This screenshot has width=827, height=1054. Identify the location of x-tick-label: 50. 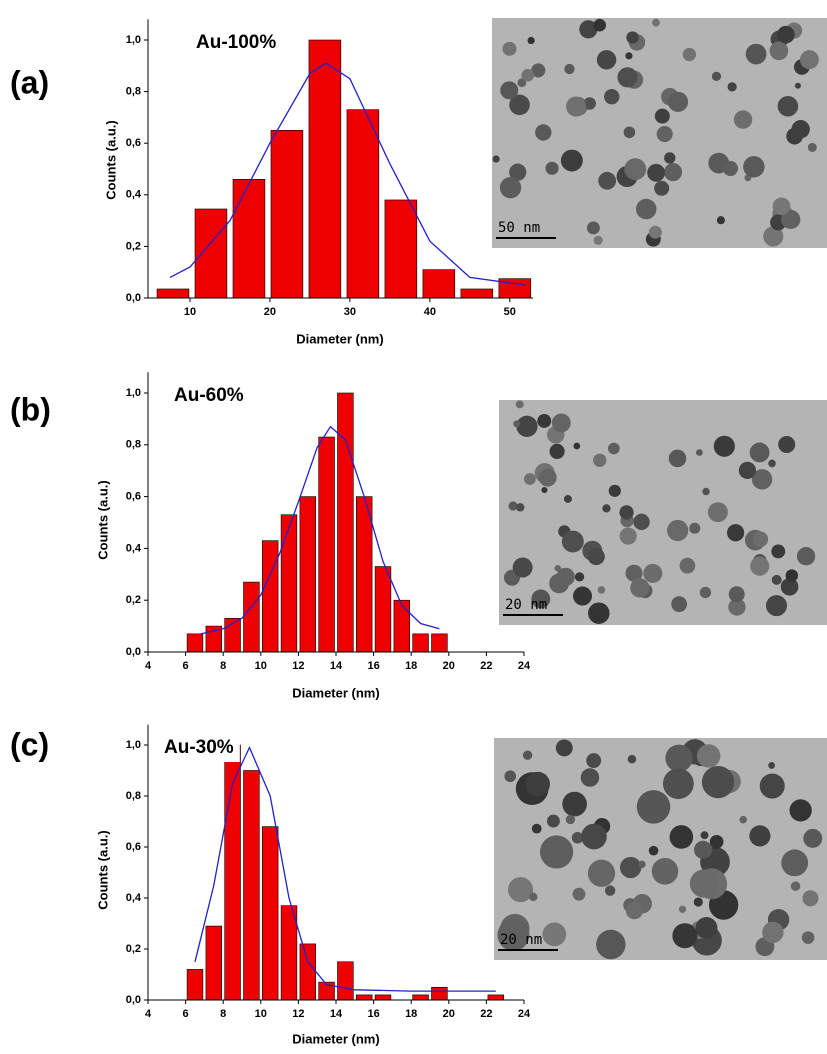
(510, 312).